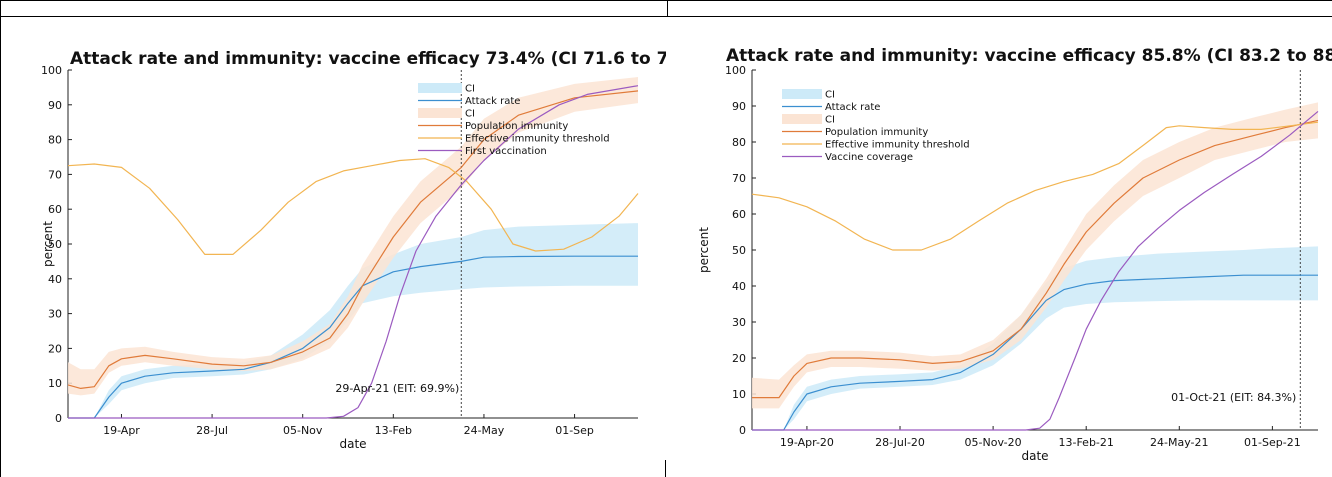 This screenshot has height=477, width=1332. Describe the element at coordinates (303, 430) in the screenshot. I see `x-tick-label: 05-Nov` at that location.